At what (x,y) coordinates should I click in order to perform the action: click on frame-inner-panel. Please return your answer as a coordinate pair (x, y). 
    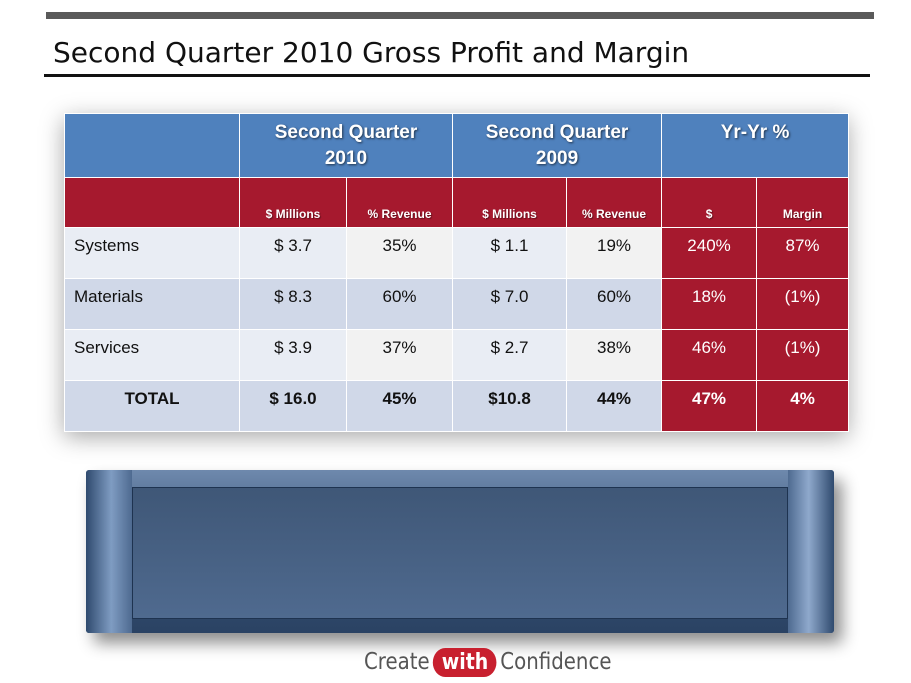
    Looking at the image, I should click on (460, 553).